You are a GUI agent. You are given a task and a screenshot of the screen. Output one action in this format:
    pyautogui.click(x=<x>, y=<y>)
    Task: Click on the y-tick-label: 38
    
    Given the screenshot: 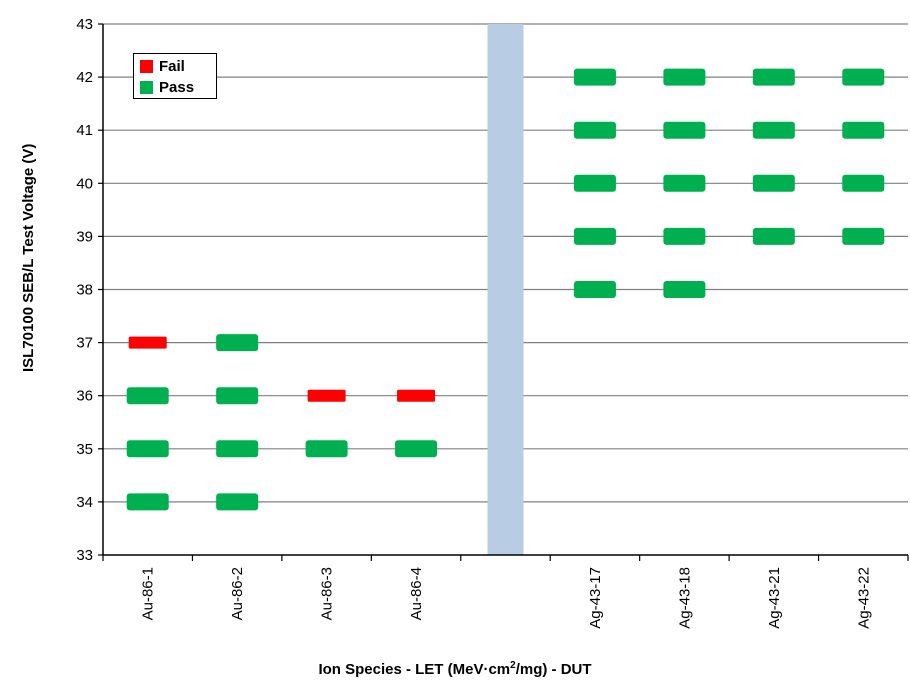 What is the action you would take?
    pyautogui.click(x=84, y=290)
    